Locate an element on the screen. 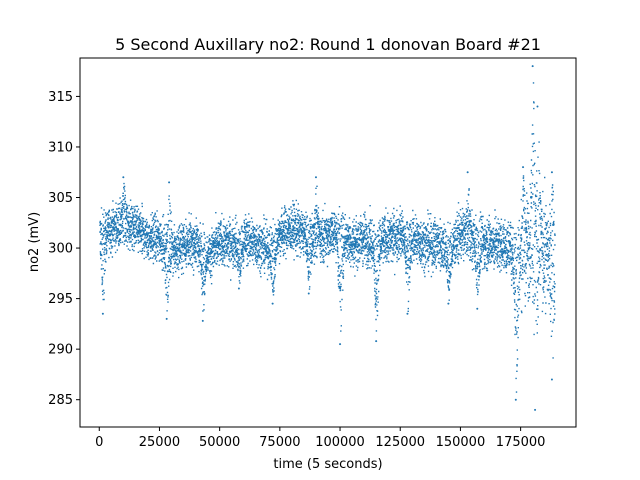  y-tick-label: 300 is located at coordinates (60, 249).